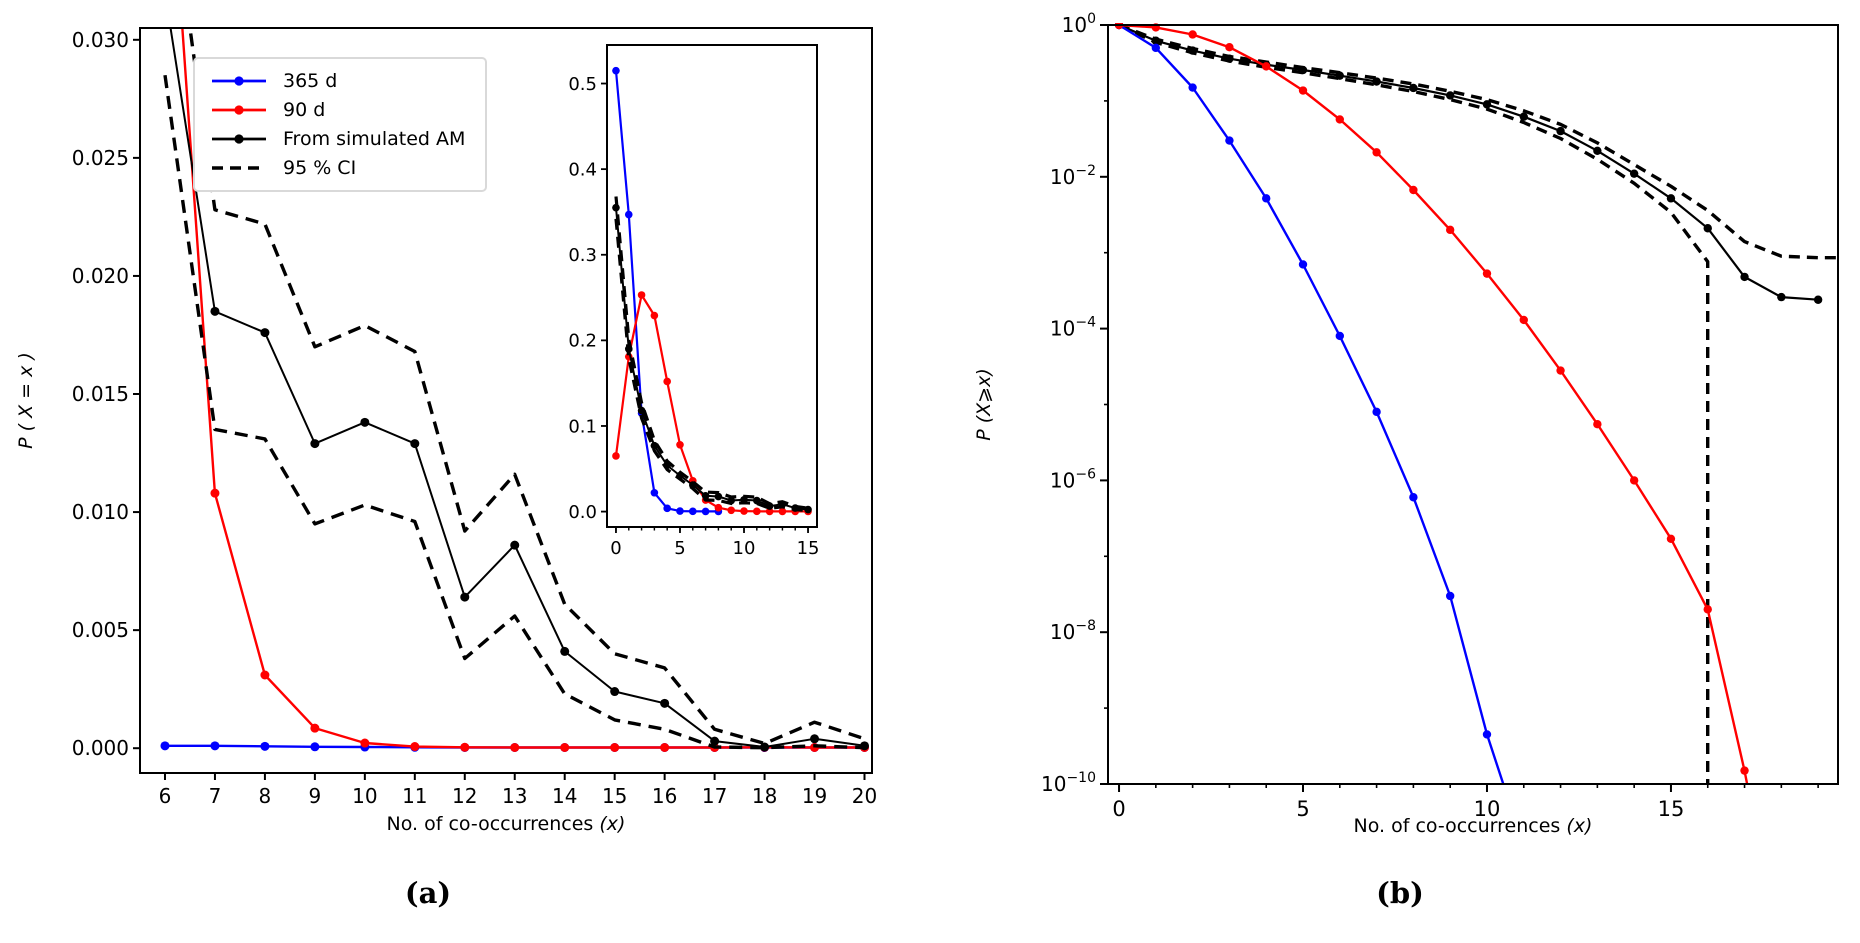  What do you see at coordinates (514, 796) in the screenshot?
I see `svg-text: 13` at bounding box center [514, 796].